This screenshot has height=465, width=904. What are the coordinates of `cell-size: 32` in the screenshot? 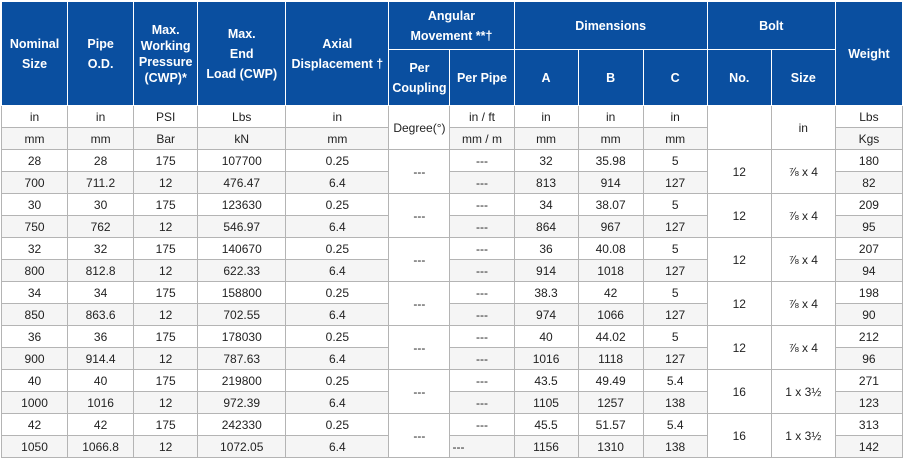 It's located at (34, 248).